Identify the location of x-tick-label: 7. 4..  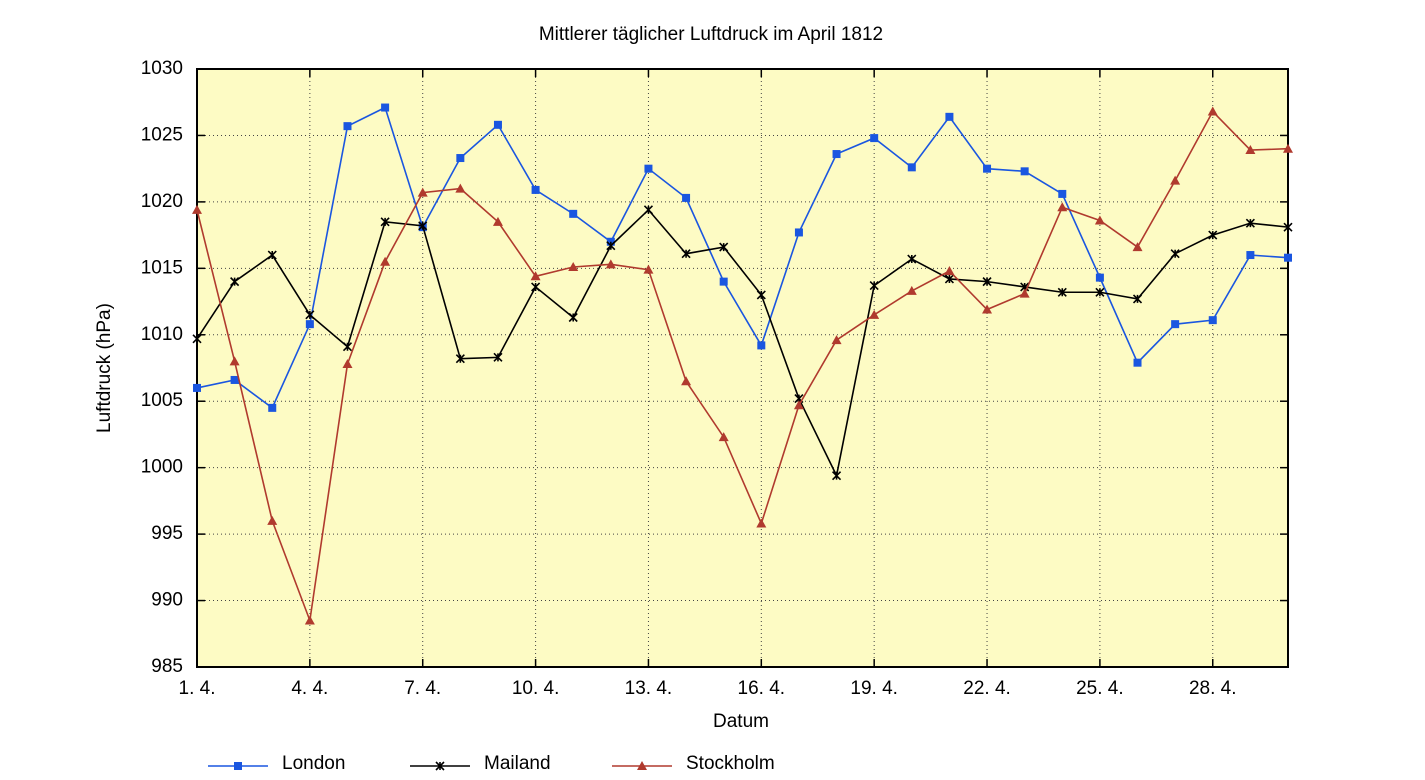
(422, 688).